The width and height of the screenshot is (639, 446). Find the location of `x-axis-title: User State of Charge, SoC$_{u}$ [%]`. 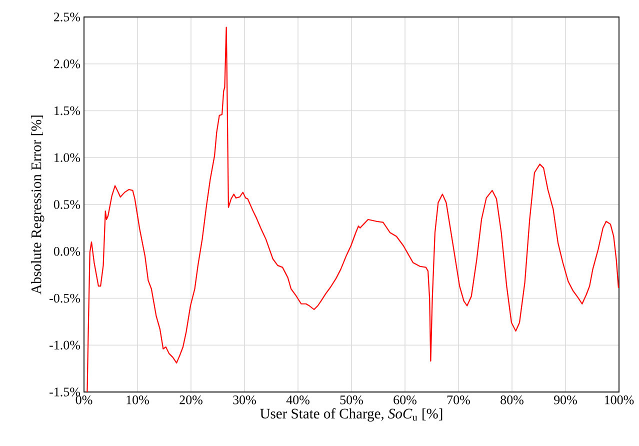

x-axis-title: User State of Charge, SoC$_{u}$ [%] is located at coordinates (351, 415).